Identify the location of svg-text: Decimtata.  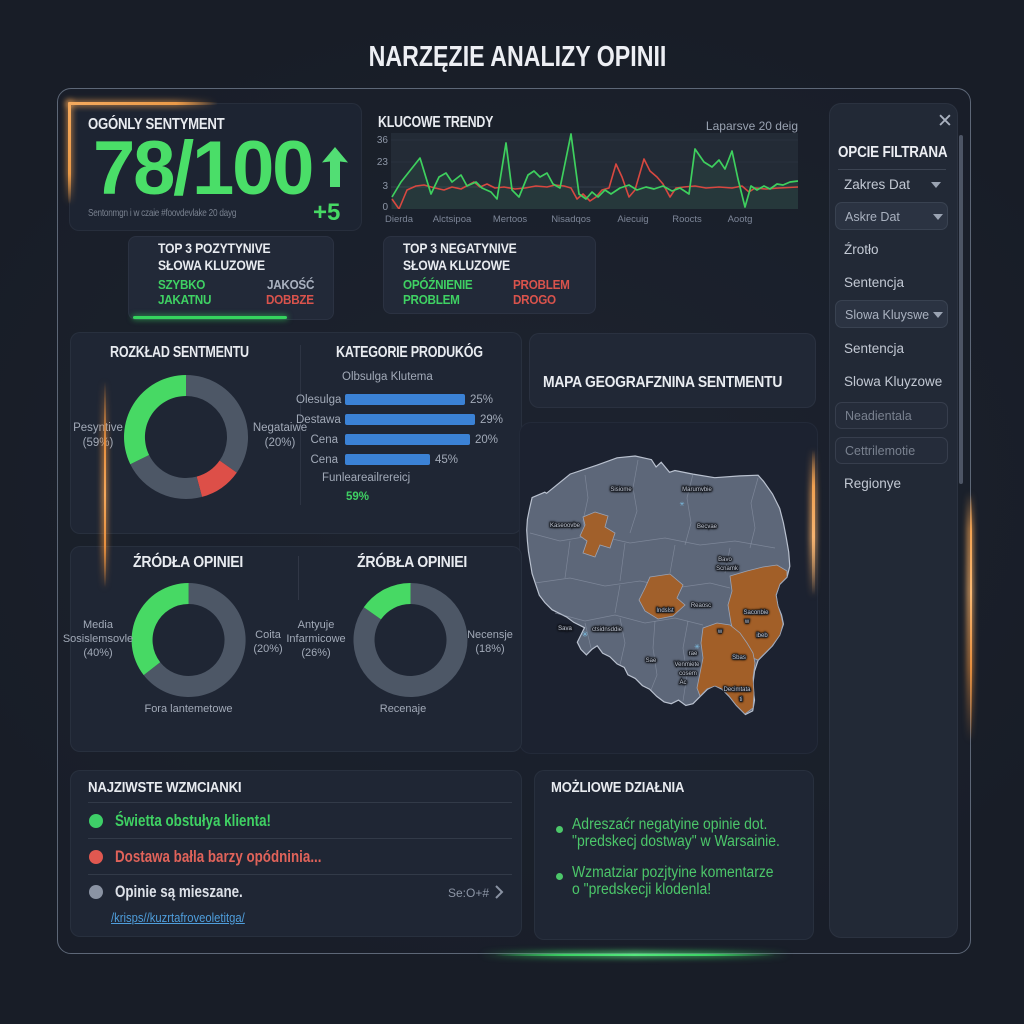
(737, 690).